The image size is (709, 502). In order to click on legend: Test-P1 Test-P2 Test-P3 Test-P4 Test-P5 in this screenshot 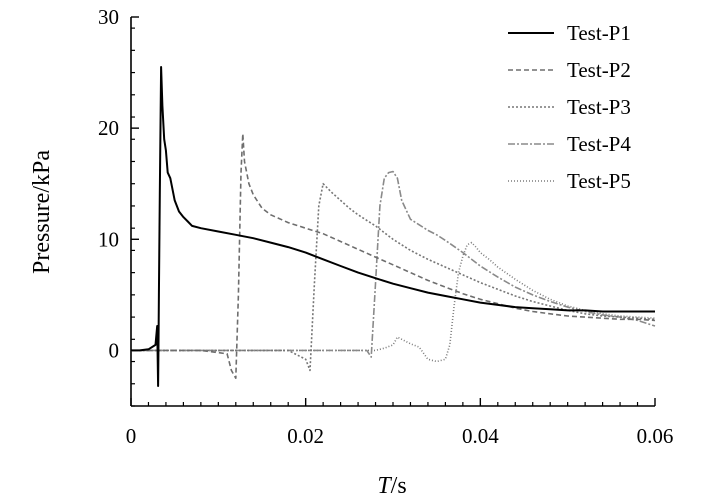, I will do `click(569, 107)`.